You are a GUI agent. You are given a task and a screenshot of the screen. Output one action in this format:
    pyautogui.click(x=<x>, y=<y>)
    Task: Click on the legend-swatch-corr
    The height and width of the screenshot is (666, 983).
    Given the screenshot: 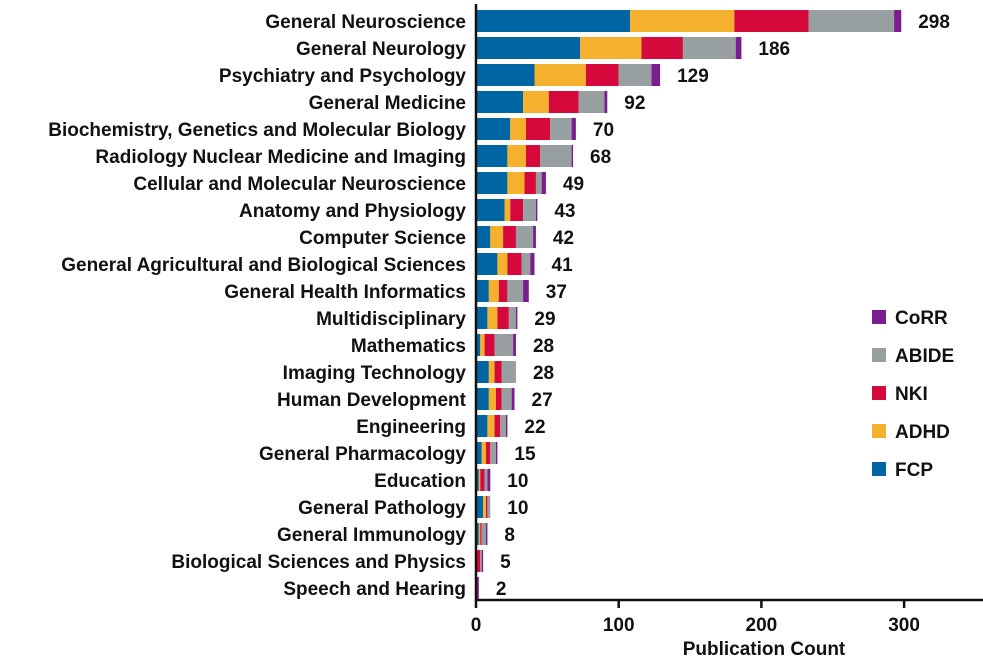 What is the action you would take?
    pyautogui.click(x=879, y=317)
    